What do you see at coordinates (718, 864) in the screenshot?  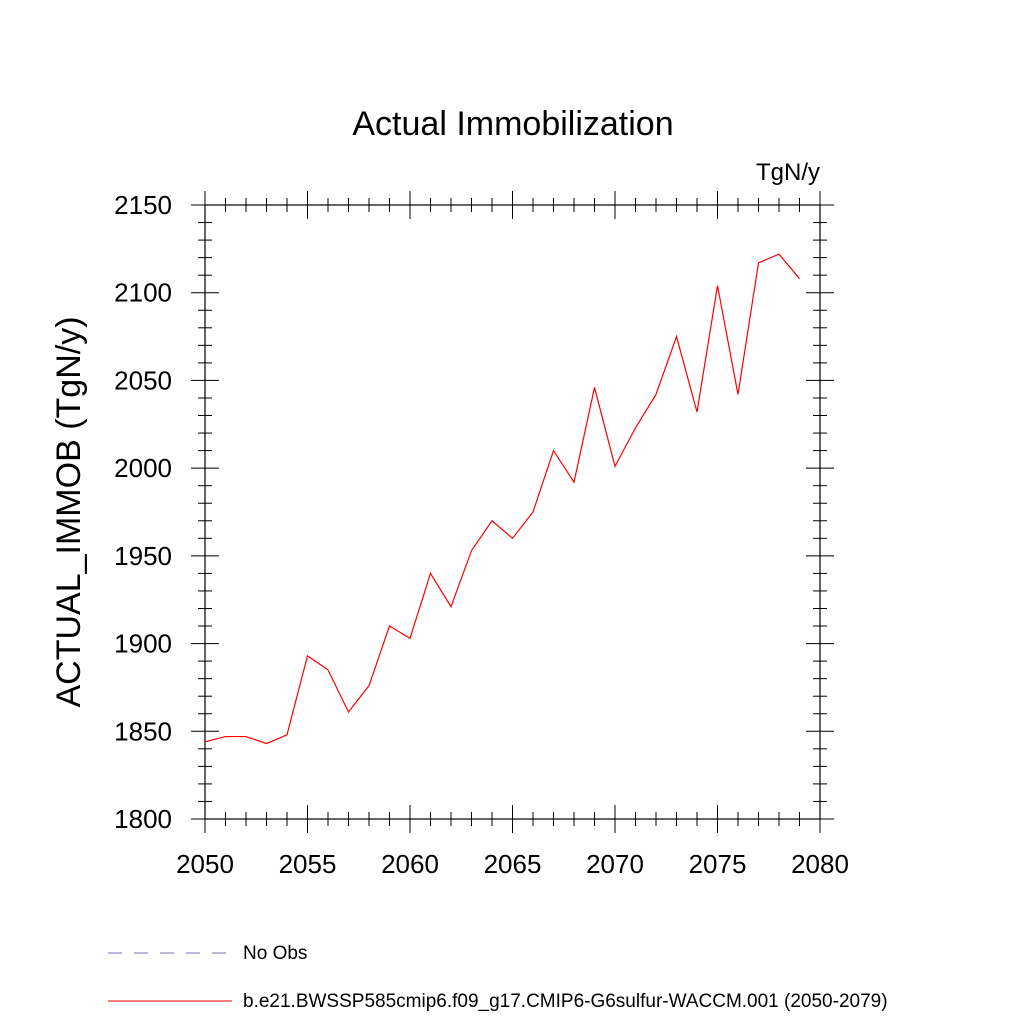 I see `x-tick-label: 2075` at bounding box center [718, 864].